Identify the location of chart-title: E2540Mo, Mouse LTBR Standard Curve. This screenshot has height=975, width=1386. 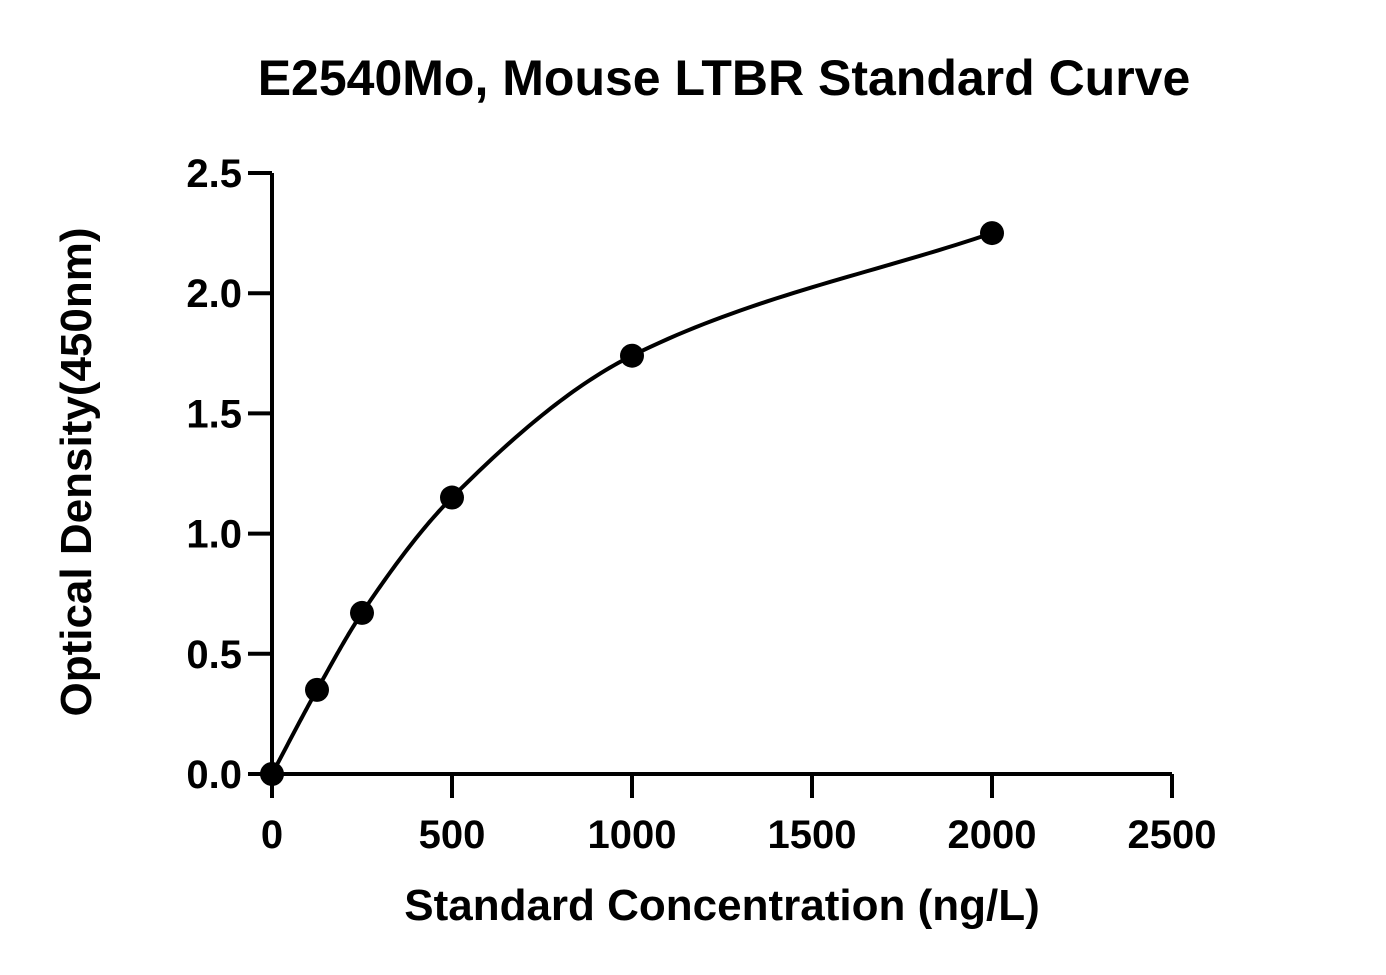
(724, 78).